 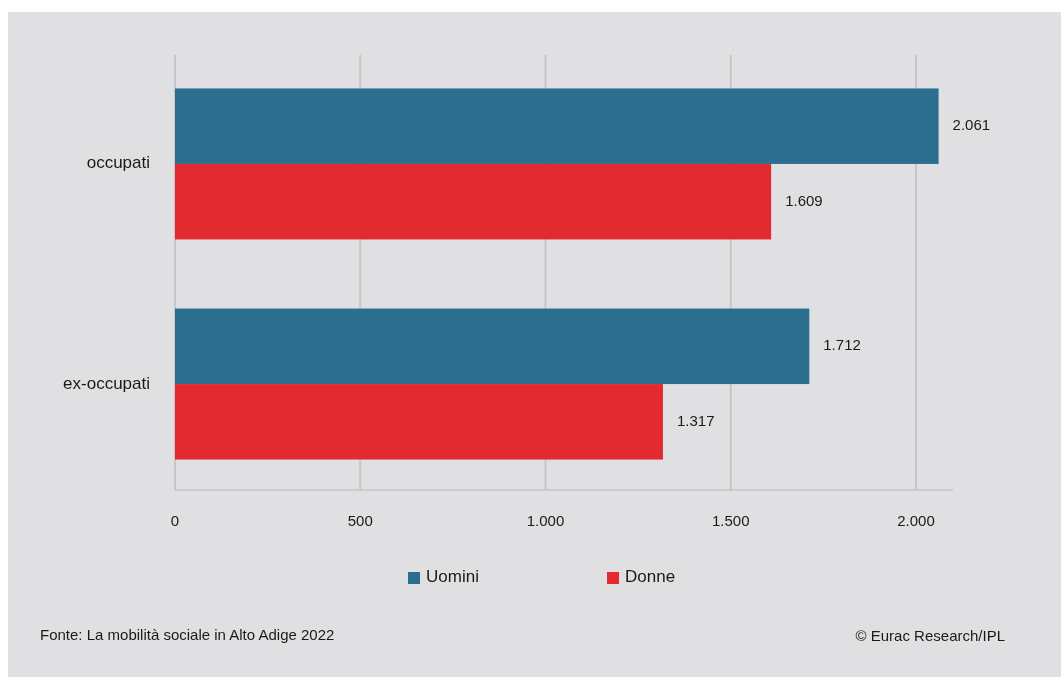 What do you see at coordinates (730, 520) in the screenshot?
I see `x-tick-label: 1.500` at bounding box center [730, 520].